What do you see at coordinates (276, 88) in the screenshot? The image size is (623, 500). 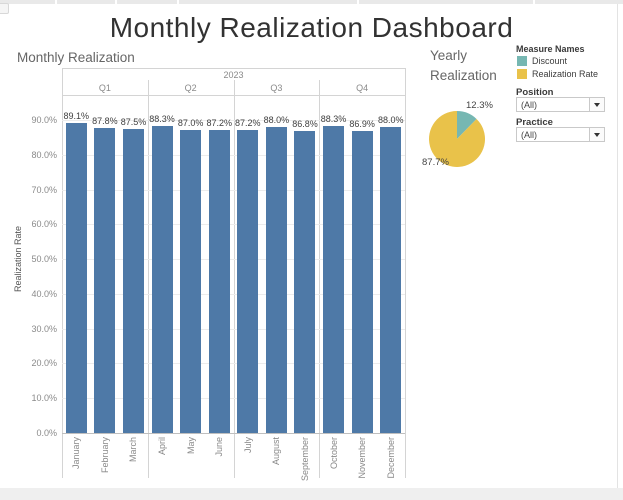 I see `quarter-label-q3: Q3` at bounding box center [276, 88].